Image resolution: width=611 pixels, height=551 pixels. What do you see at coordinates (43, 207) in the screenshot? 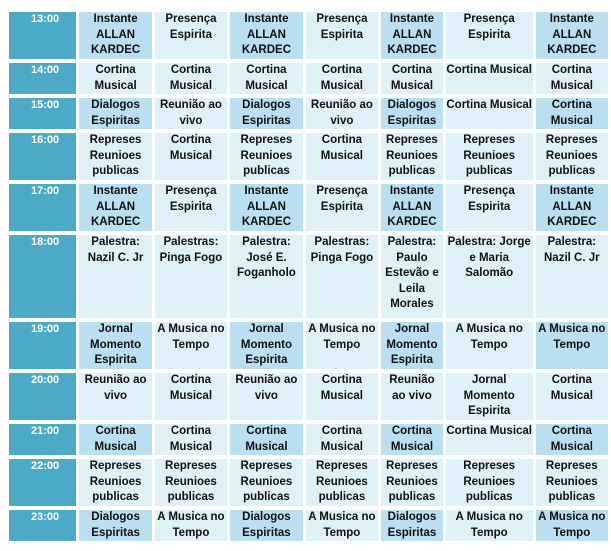
I see `time-slot: 17:00` at bounding box center [43, 207].